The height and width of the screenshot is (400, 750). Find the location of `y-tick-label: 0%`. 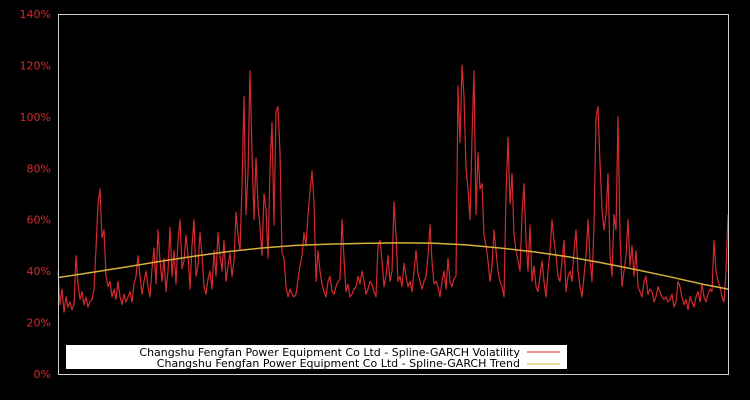

y-tick-label: 0% is located at coordinates (42, 374).